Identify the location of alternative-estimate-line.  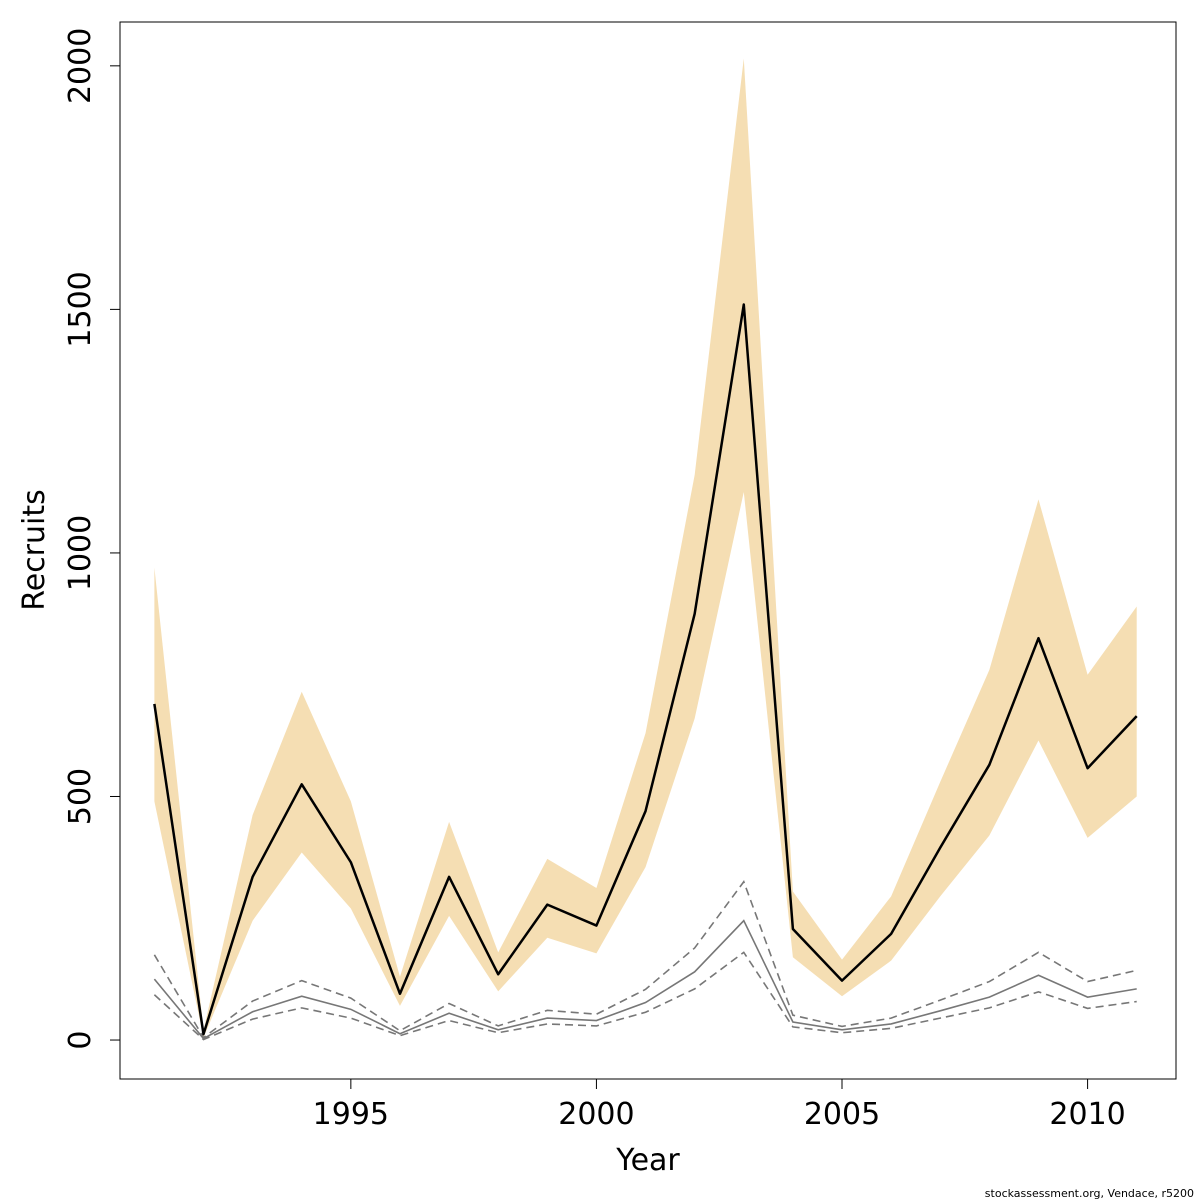
(645, 979).